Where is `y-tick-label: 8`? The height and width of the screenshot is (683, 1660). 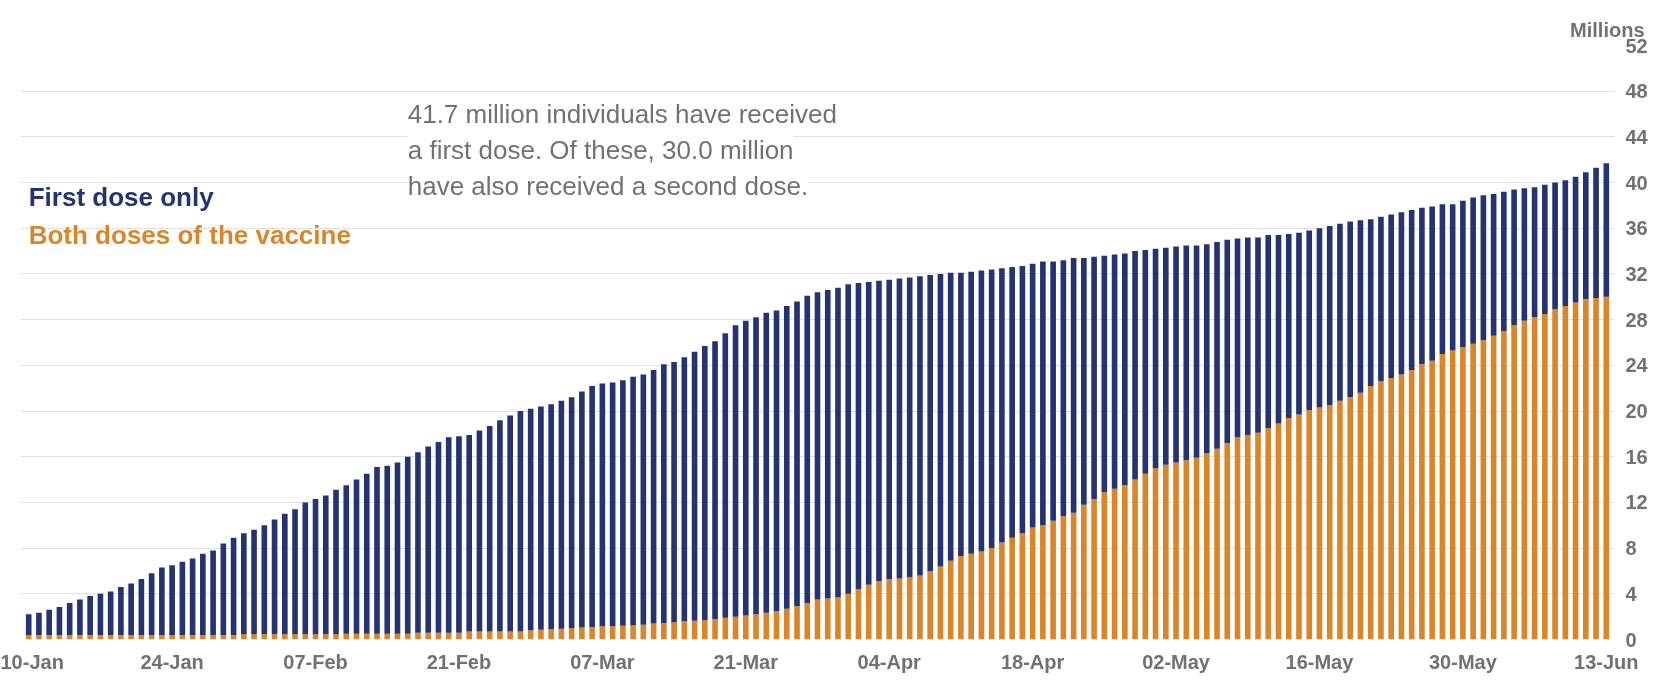
y-tick-label: 8 is located at coordinates (1631, 548).